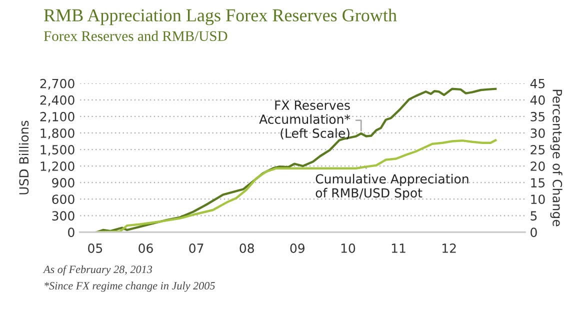 Image resolution: width=580 pixels, height=327 pixels. Describe the element at coordinates (538, 199) in the screenshot. I see `y2-tick-label: 10` at that location.